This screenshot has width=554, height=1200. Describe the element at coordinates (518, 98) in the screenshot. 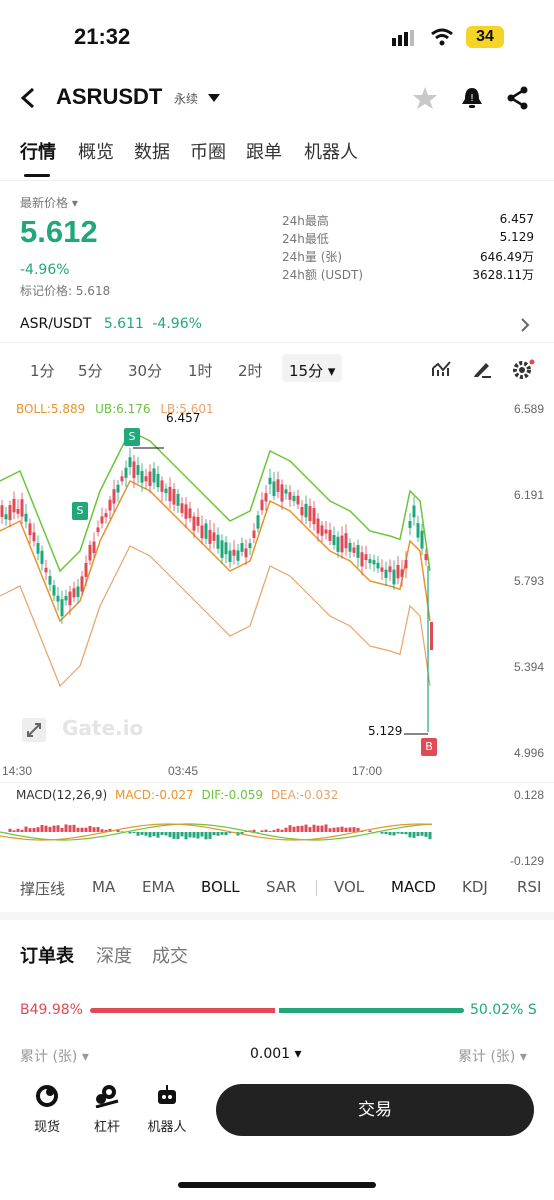

I see `share-icon` at that location.